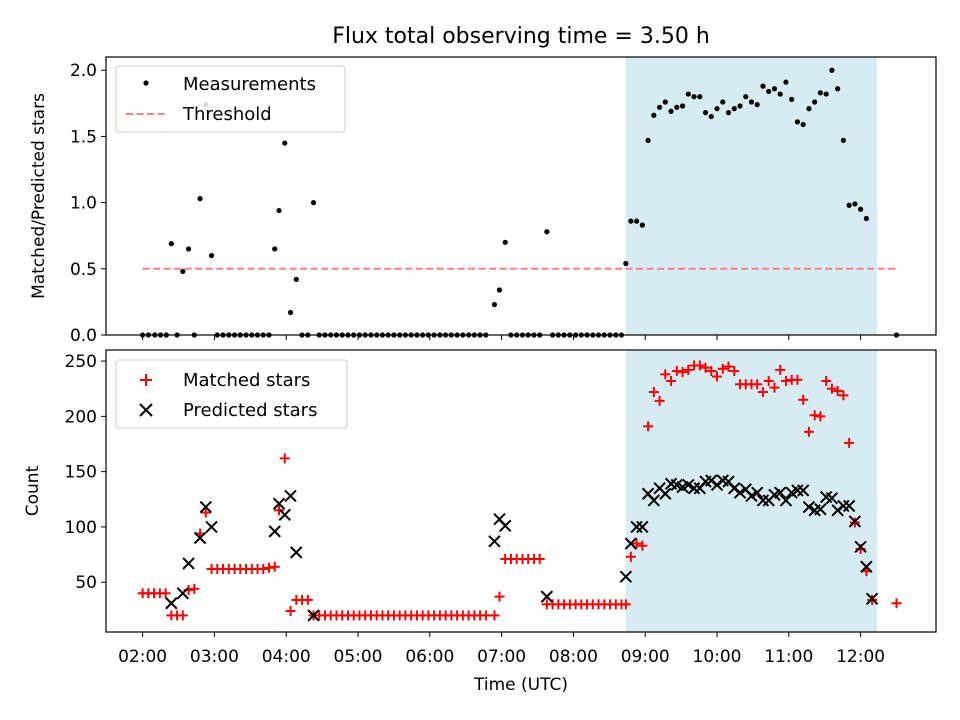 The width and height of the screenshot is (960, 720). What do you see at coordinates (81, 417) in the screenshot?
I see `bottom-y-tick-label: 200` at bounding box center [81, 417].